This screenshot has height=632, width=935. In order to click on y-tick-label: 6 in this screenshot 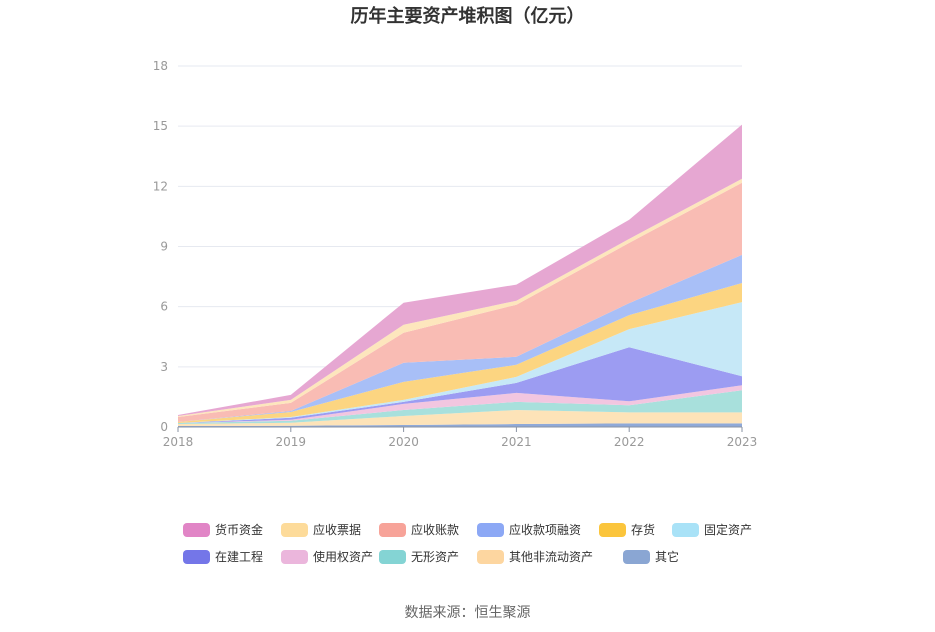, I will do `click(164, 307)`.